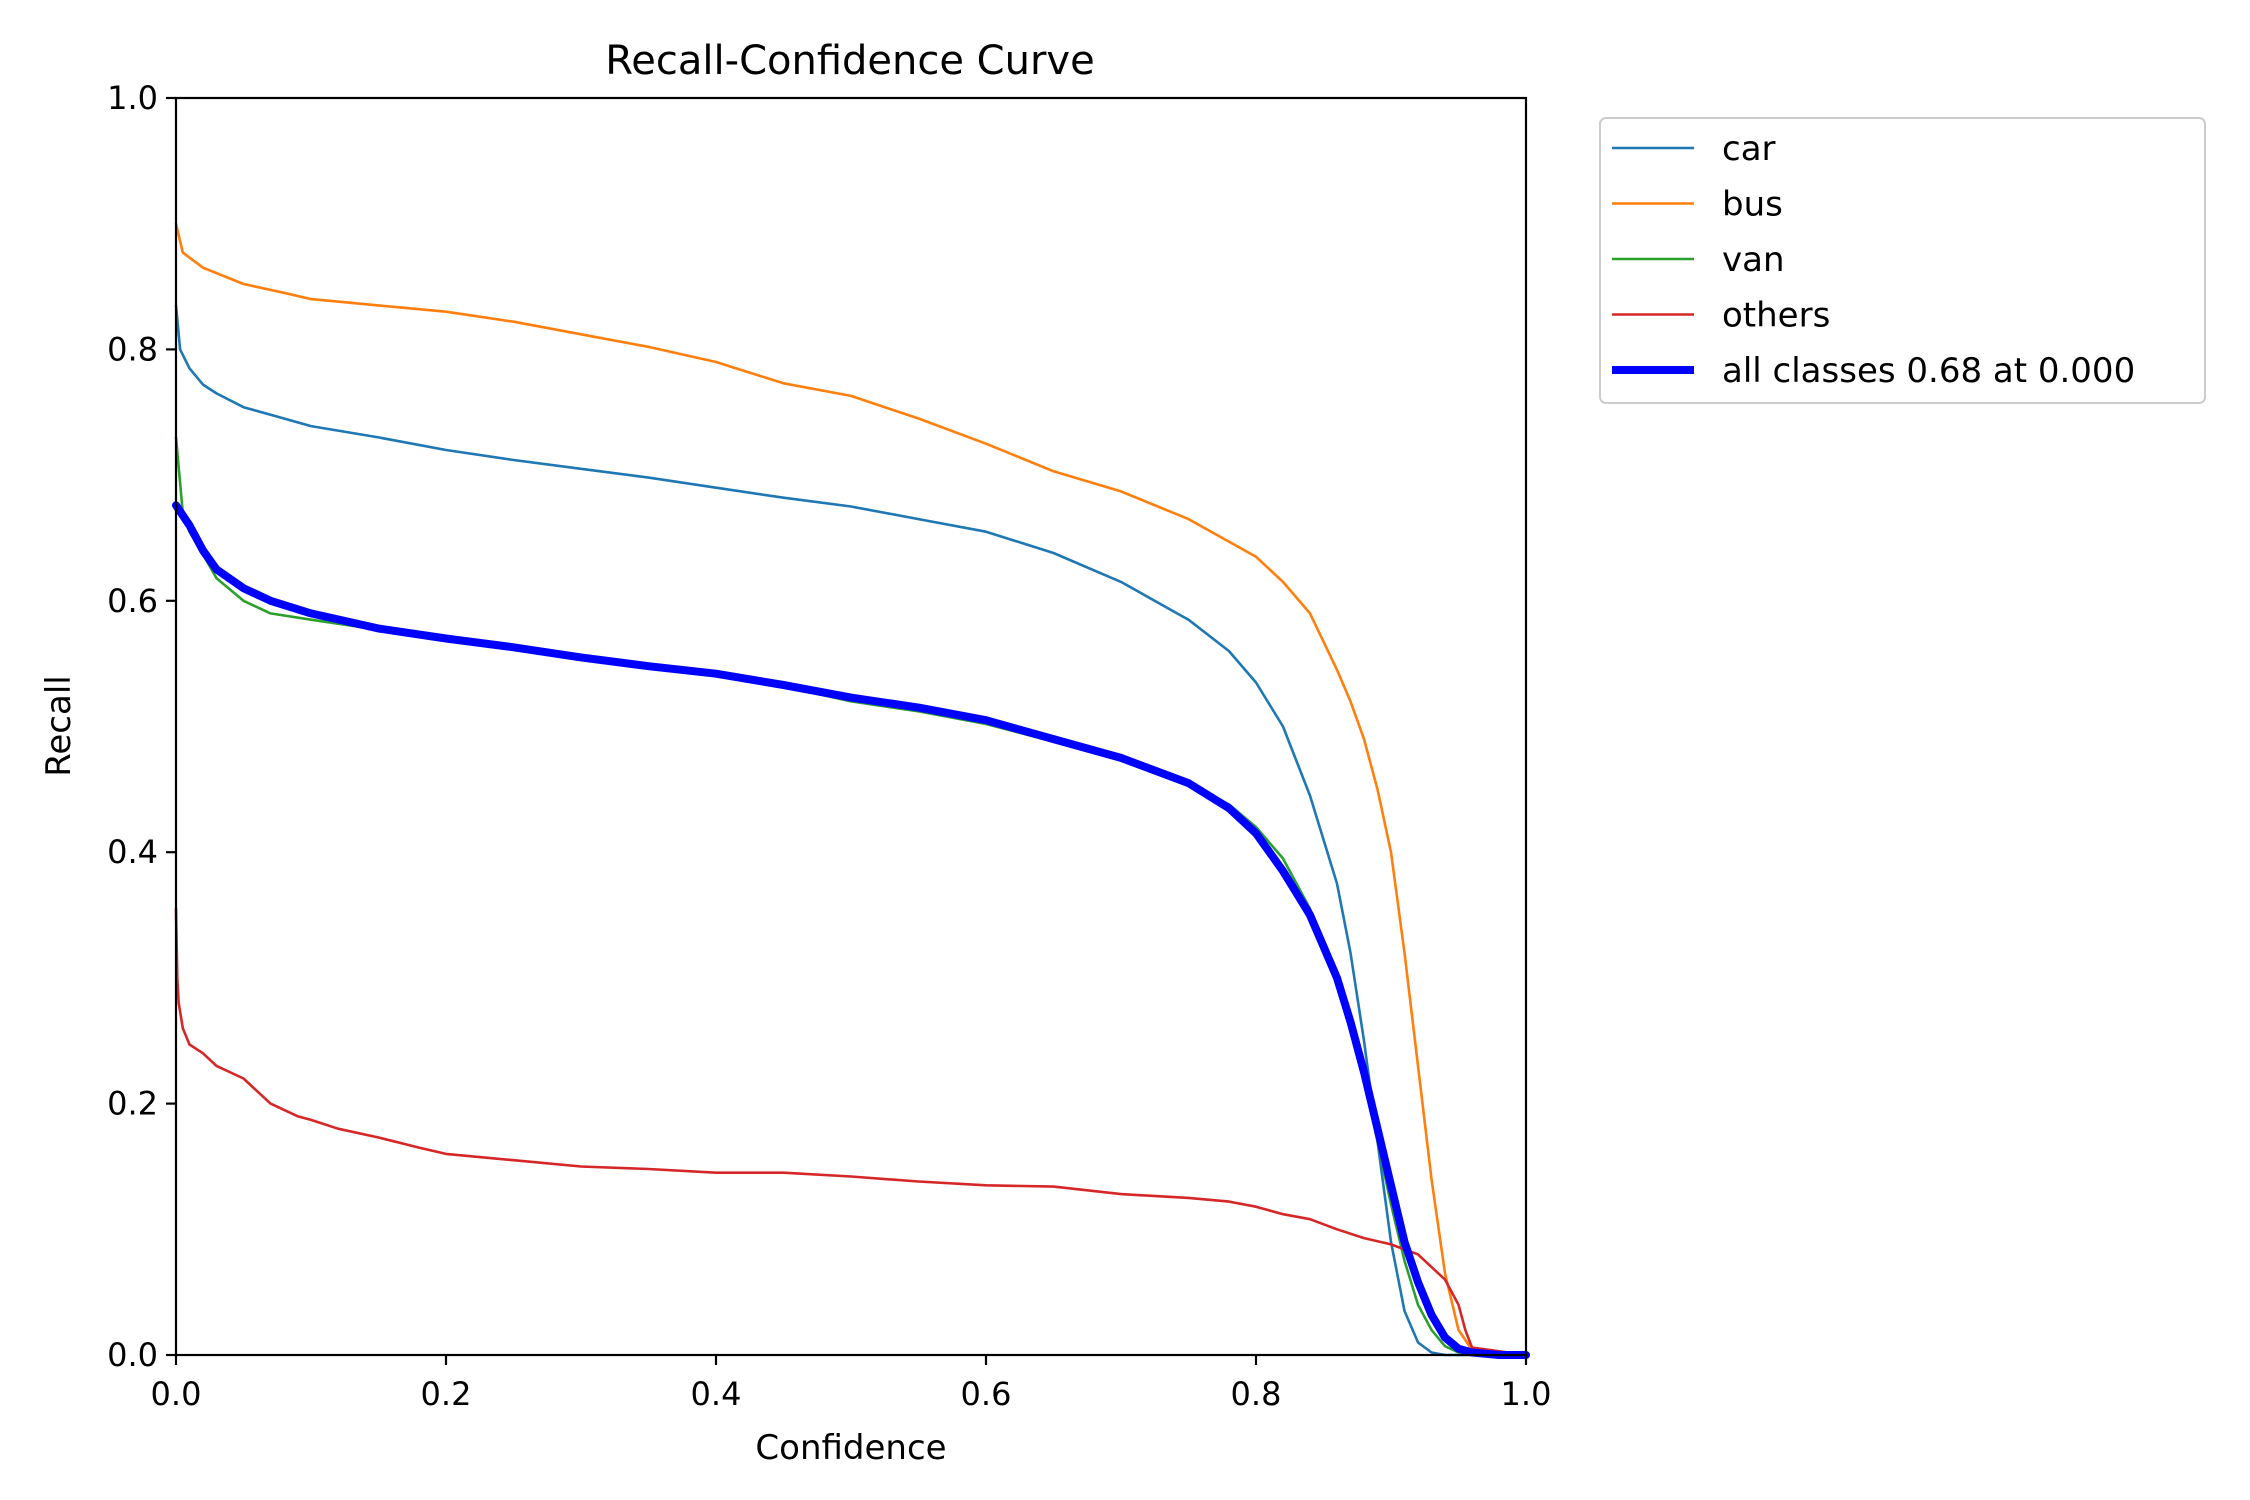 The height and width of the screenshot is (1500, 2250). Describe the element at coordinates (141, 726) in the screenshot. I see `y-axis: 0.0 0.2 0.4 0.6 0.8 1.0` at that location.